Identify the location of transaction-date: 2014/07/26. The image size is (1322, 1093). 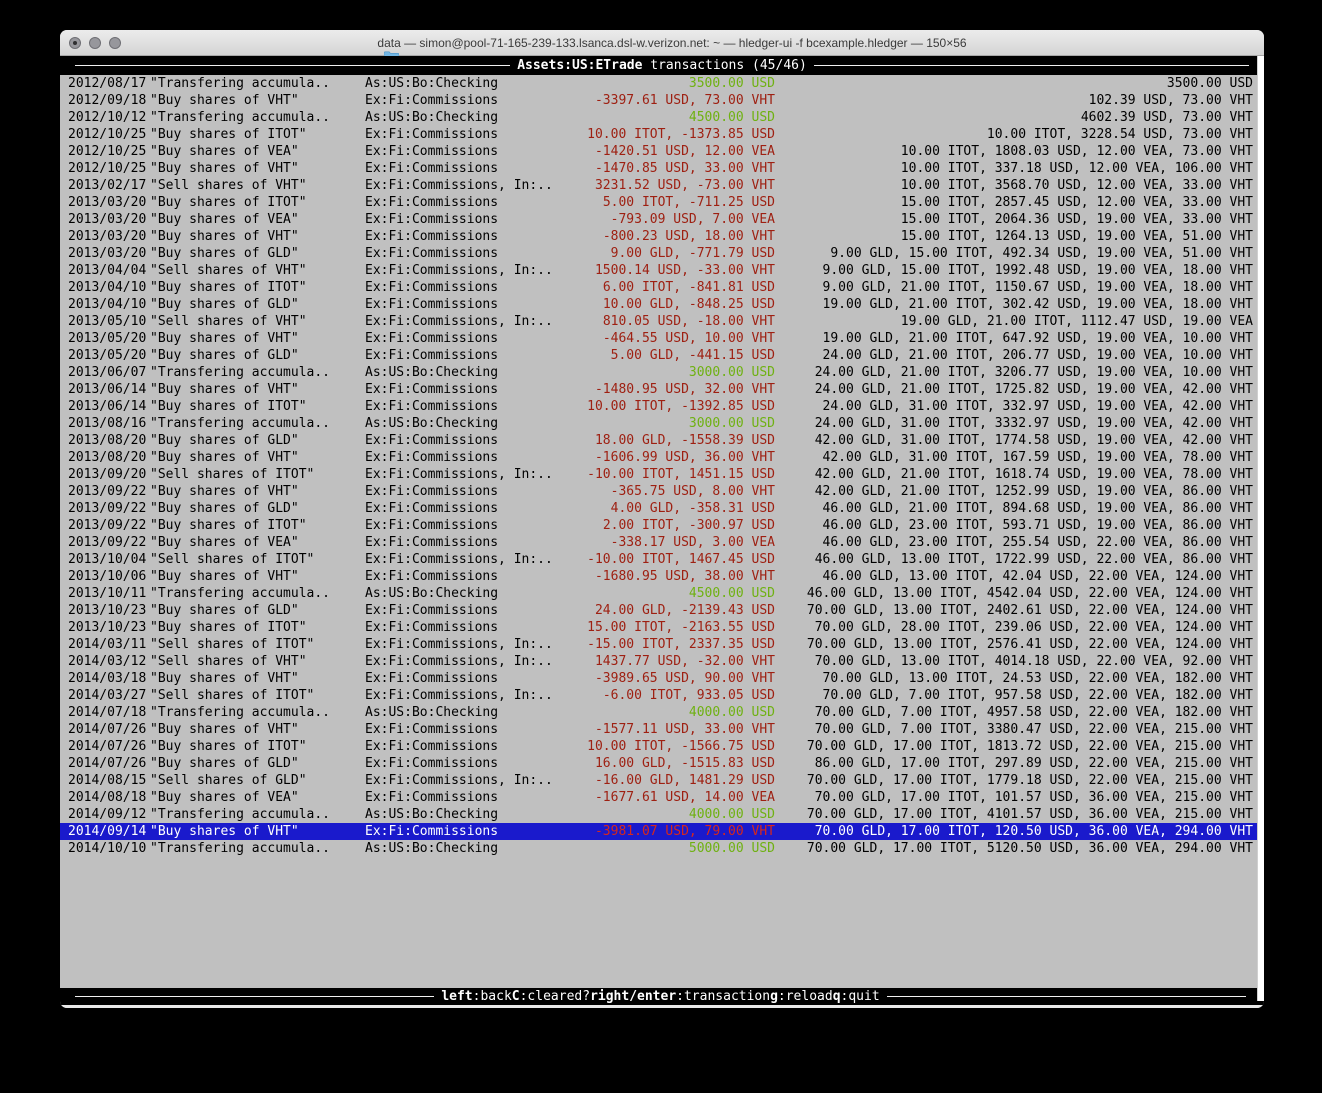
(107, 746).